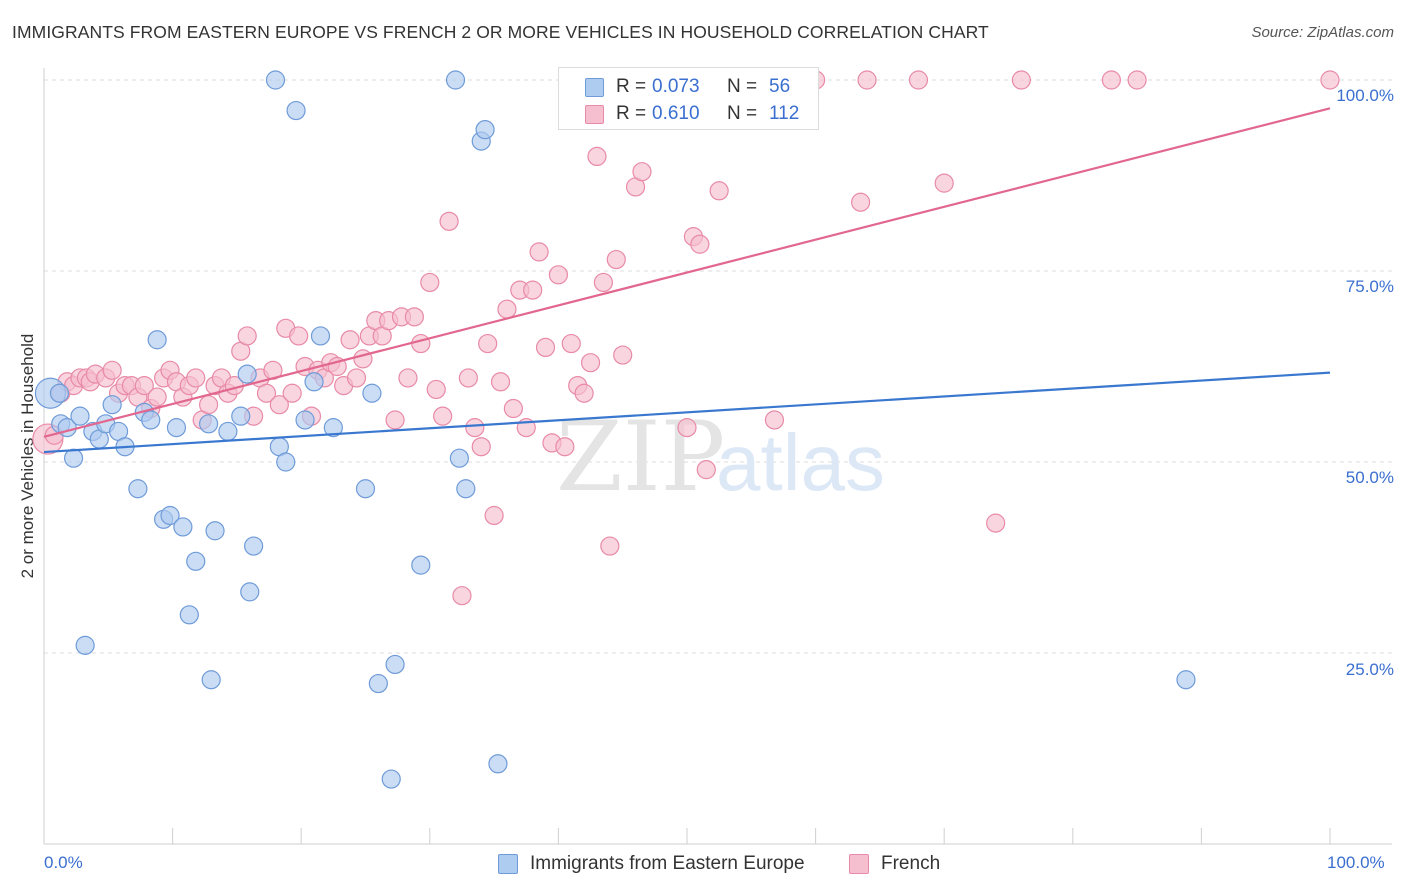 This screenshot has height=892, width=1406. I want to click on series-legend: Immigrants from Eastern Europe French, so click(703, 865).